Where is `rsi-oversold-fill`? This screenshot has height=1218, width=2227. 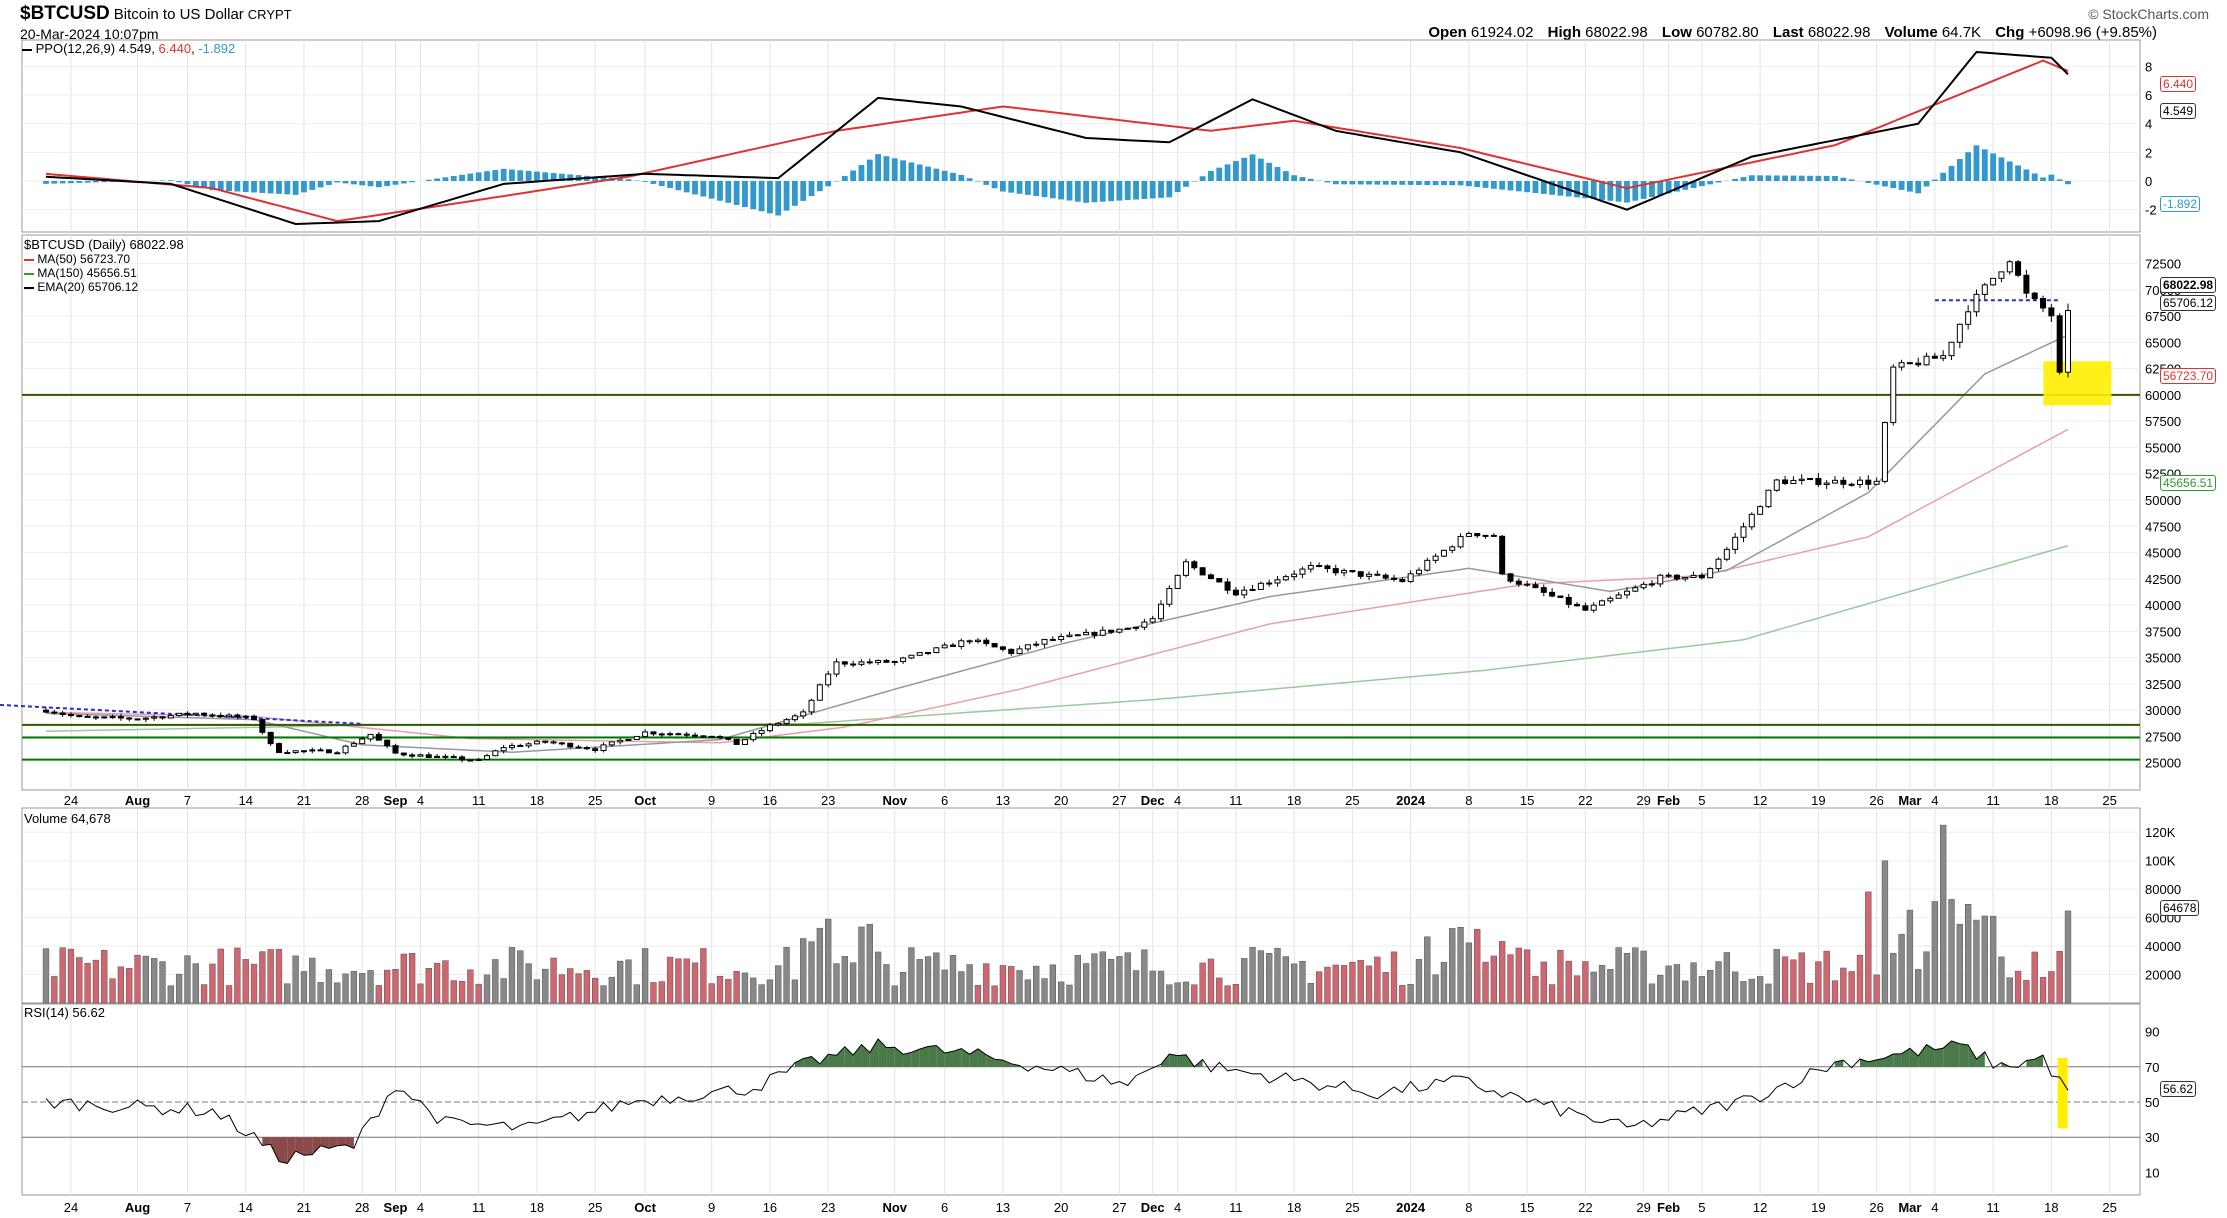 rsi-oversold-fill is located at coordinates (283, 1150).